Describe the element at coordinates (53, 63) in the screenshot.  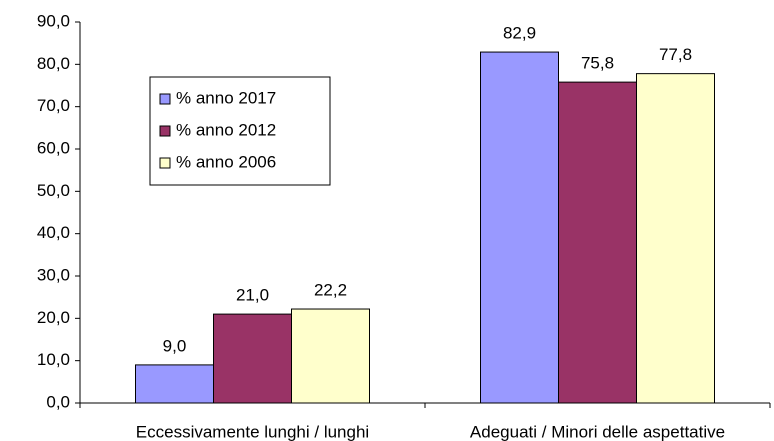
I see `y-tick-label: 80,0` at that location.